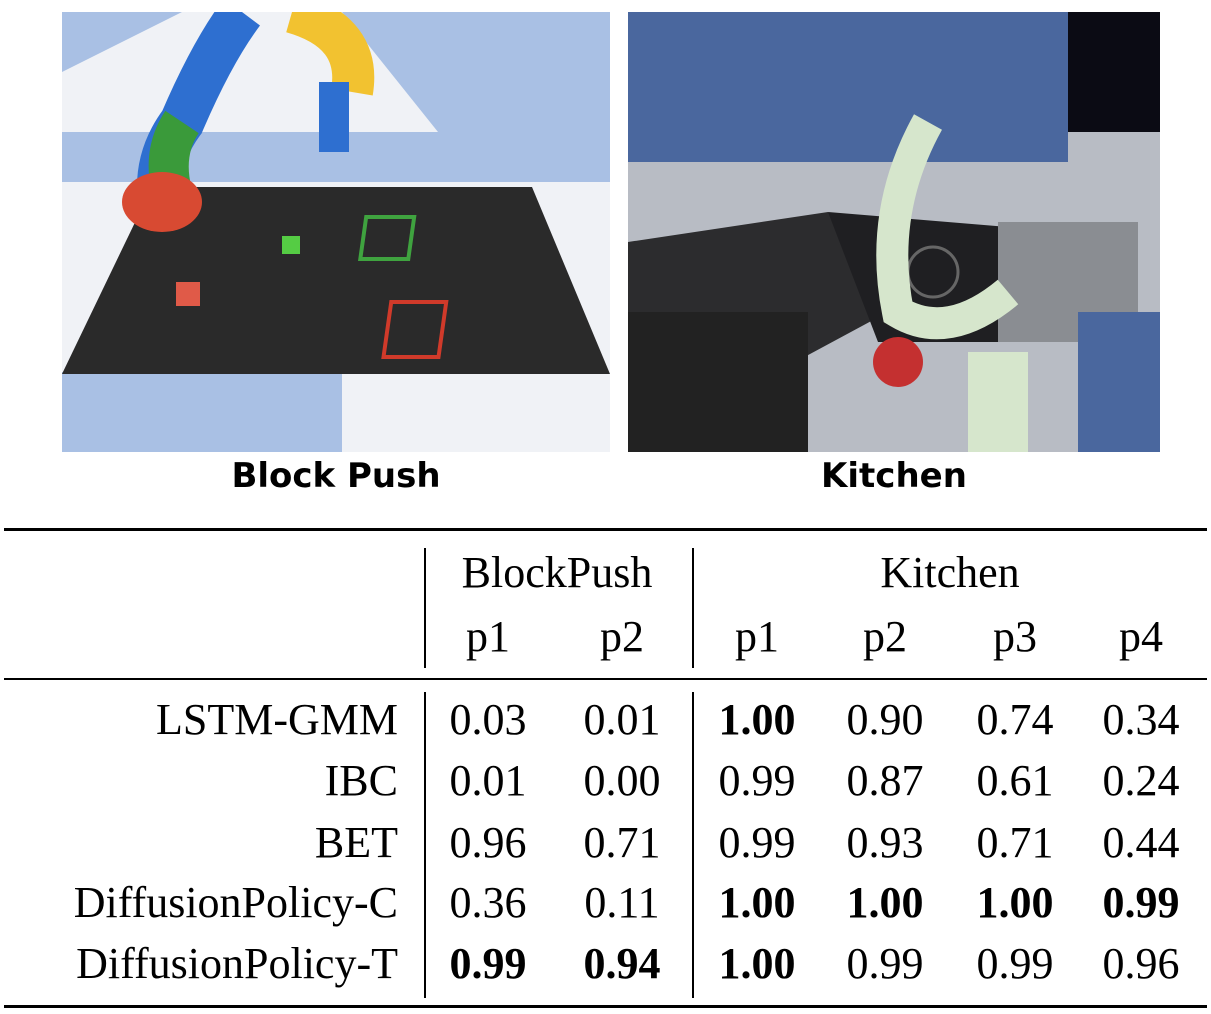  I want to click on cell: 0.11, so click(622, 902).